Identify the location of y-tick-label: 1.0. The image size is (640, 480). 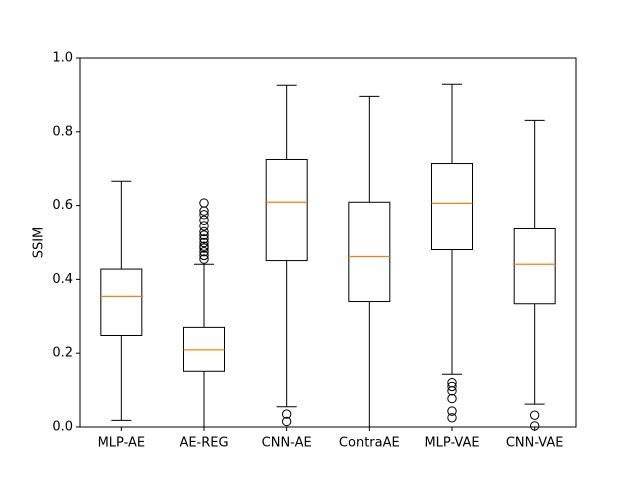
(62, 58).